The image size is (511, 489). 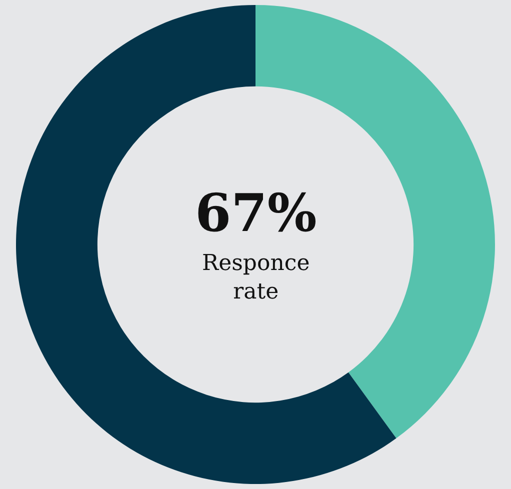 I want to click on text: Responce rate, so click(x=256, y=278).